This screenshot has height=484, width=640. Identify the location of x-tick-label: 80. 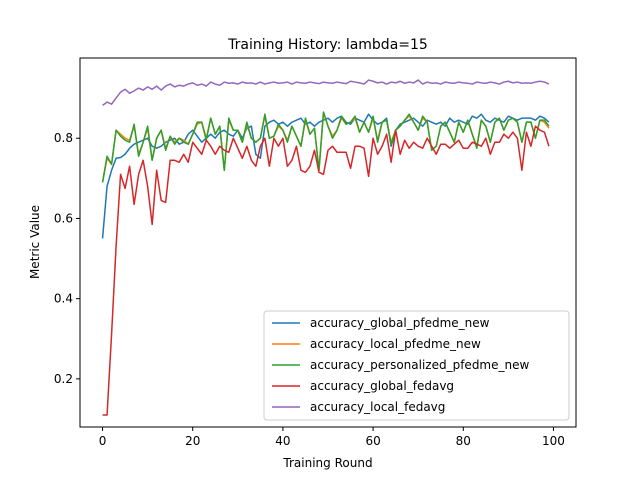
(463, 441).